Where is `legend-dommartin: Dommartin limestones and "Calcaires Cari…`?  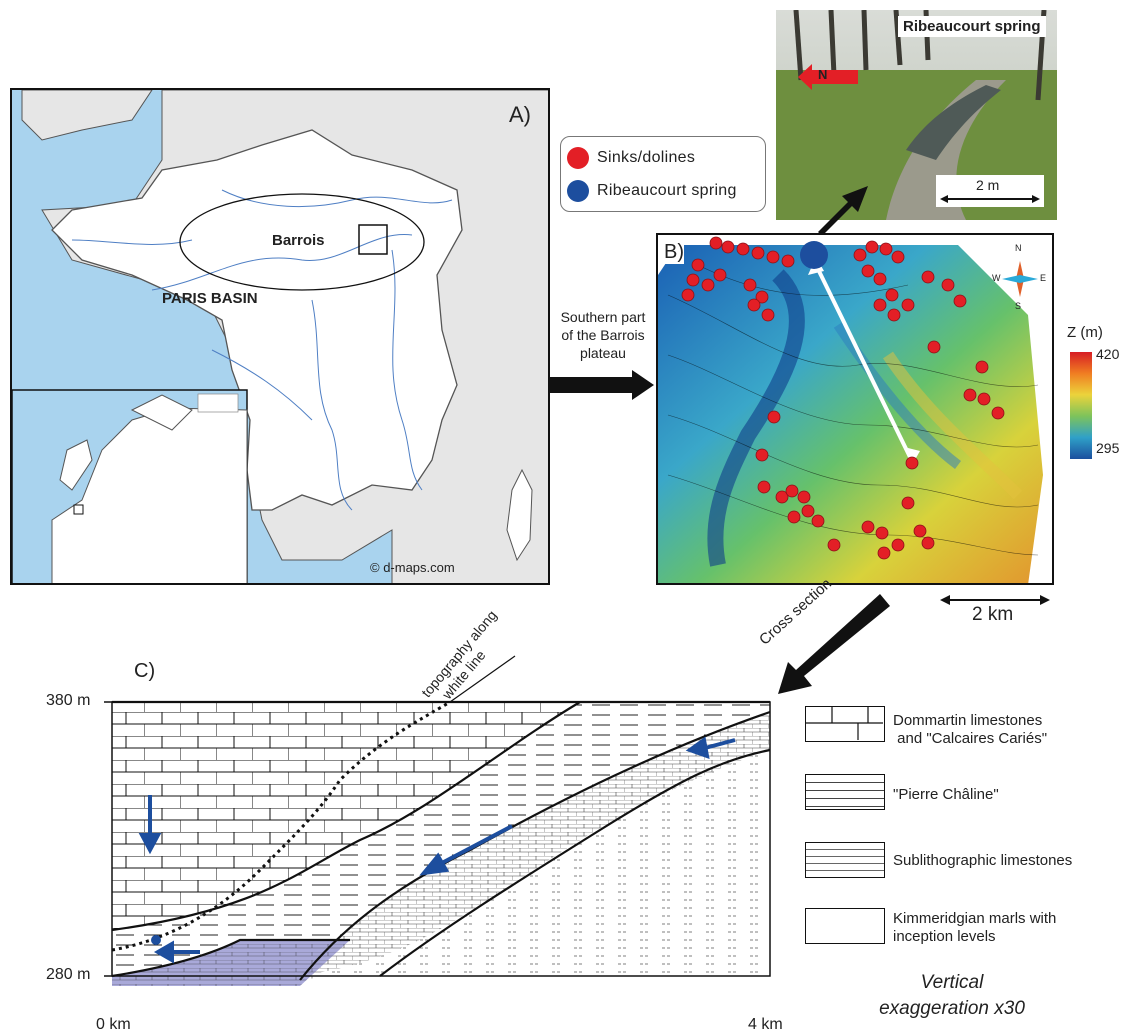
legend-dommartin: Dommartin limestones and "Calcaires Cari… is located at coordinates (970, 730).